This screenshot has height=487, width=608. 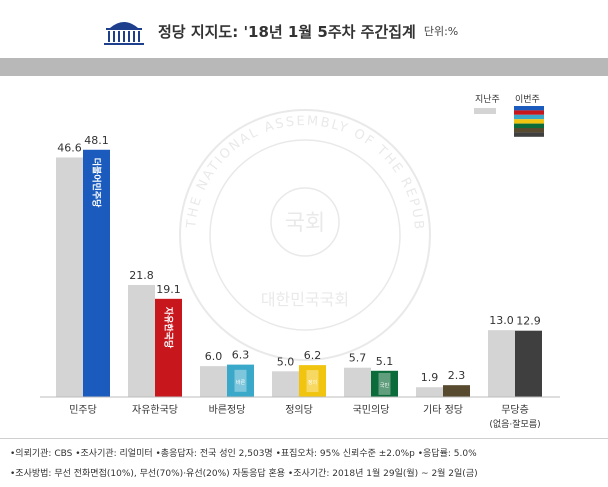 I want to click on category-label-2: 바른정당, so click(x=227, y=410).